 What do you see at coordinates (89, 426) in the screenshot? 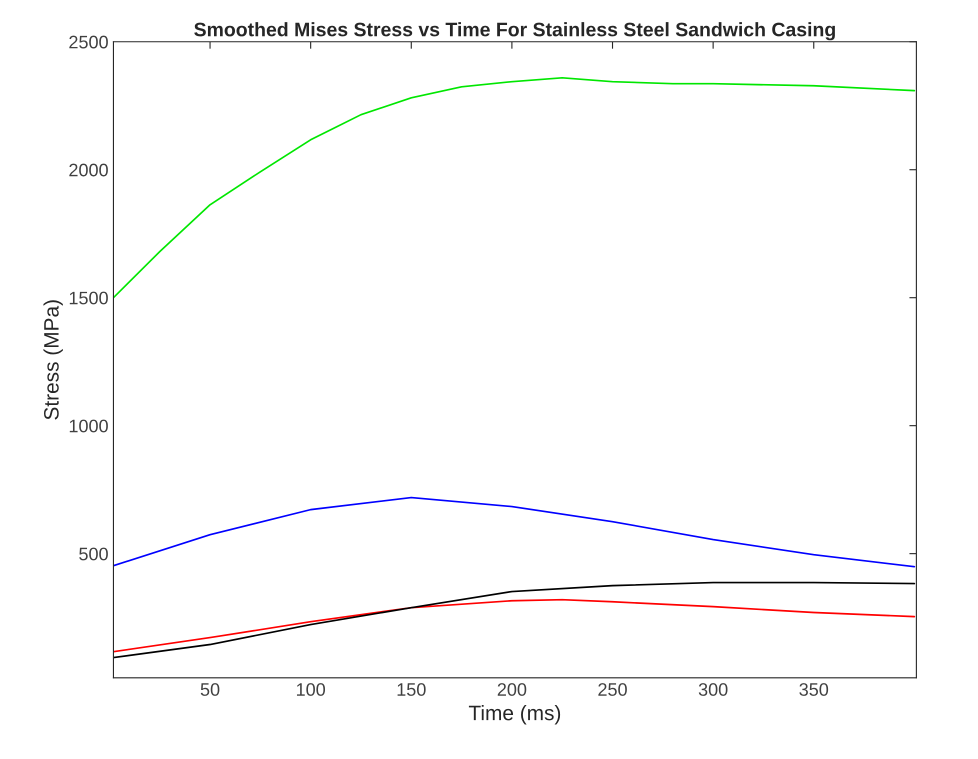
I see `y-tick-label: 1000` at bounding box center [89, 426].